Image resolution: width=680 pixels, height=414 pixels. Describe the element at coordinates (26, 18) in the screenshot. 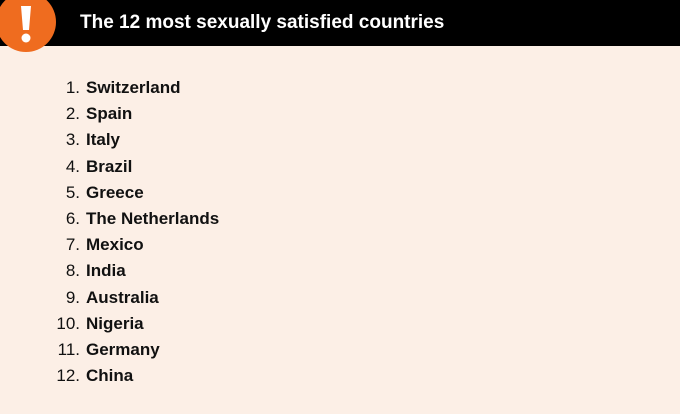

I see `icon-stroke` at that location.